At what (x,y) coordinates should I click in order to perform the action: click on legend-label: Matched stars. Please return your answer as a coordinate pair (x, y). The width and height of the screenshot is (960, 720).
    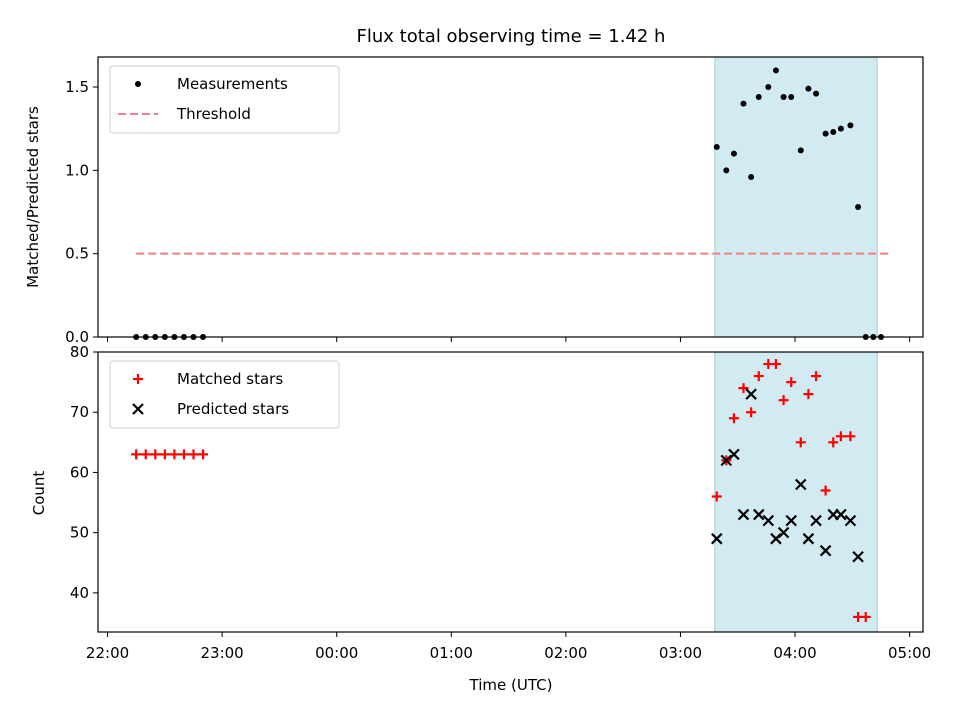
    Looking at the image, I should click on (230, 379).